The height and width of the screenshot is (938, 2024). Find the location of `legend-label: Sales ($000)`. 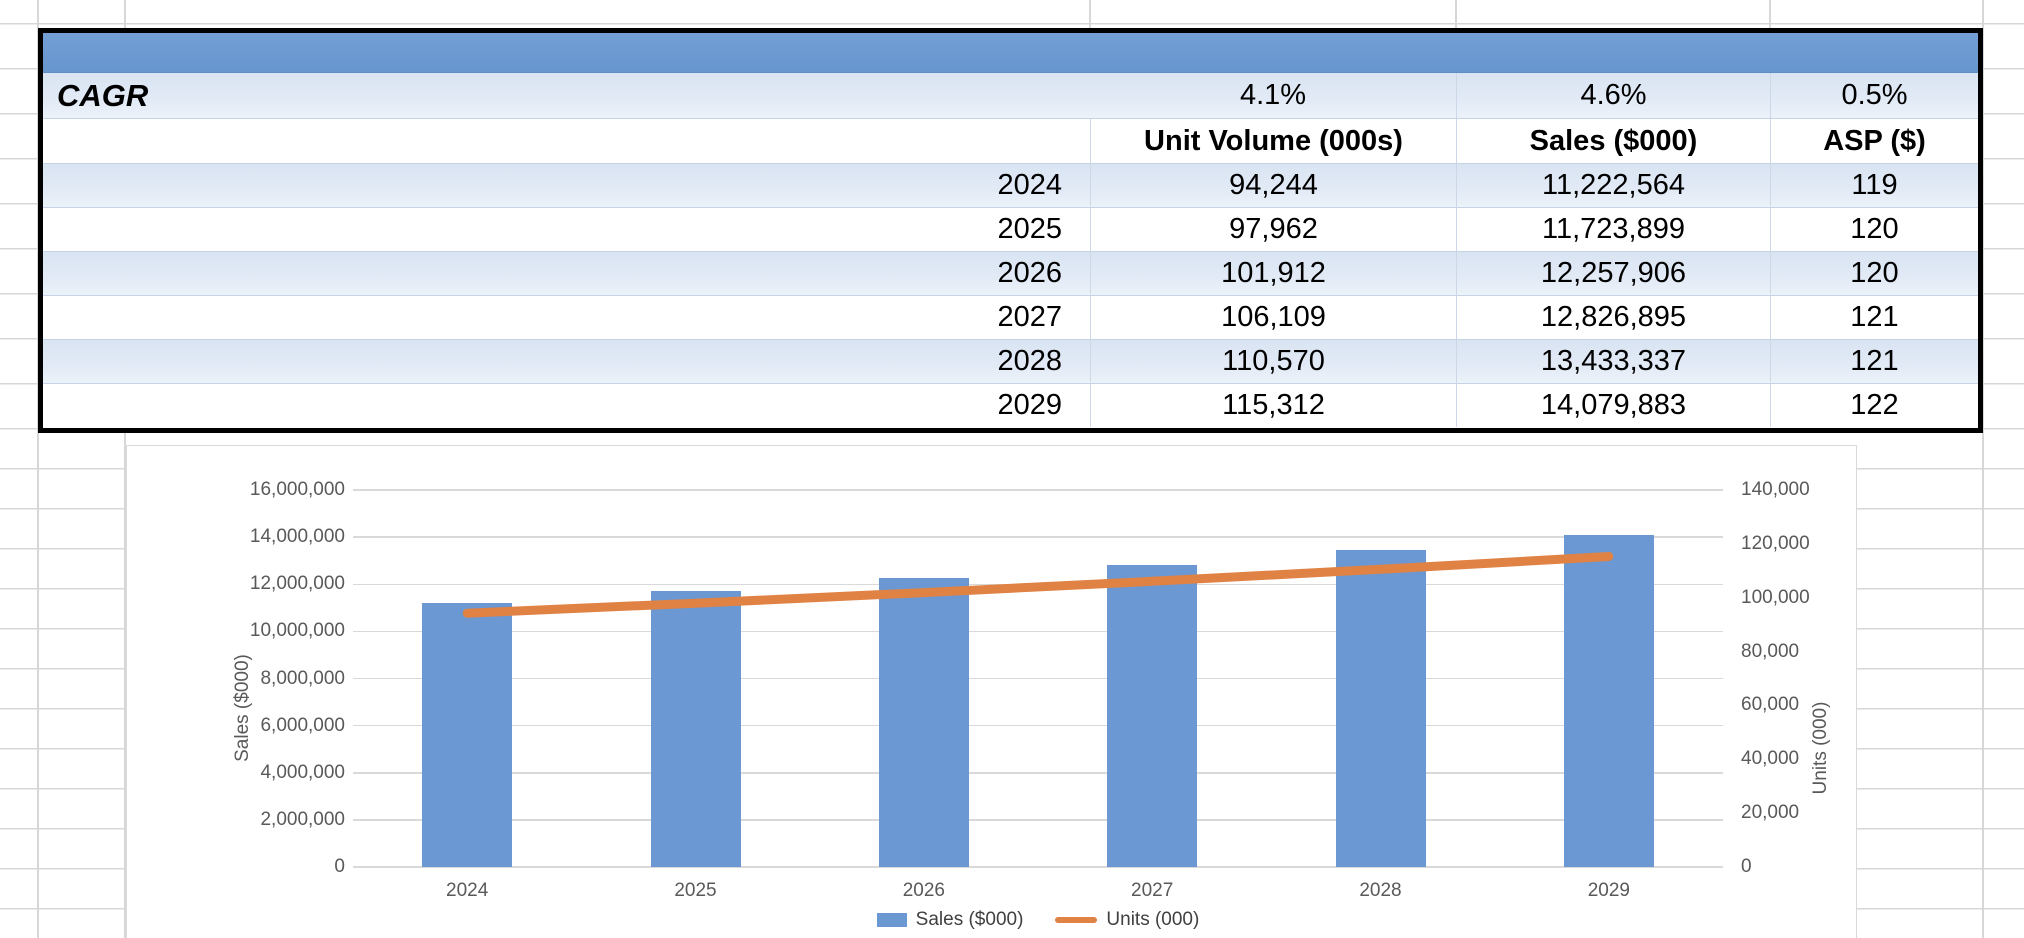

legend-label: Sales ($000) is located at coordinates (969, 919).